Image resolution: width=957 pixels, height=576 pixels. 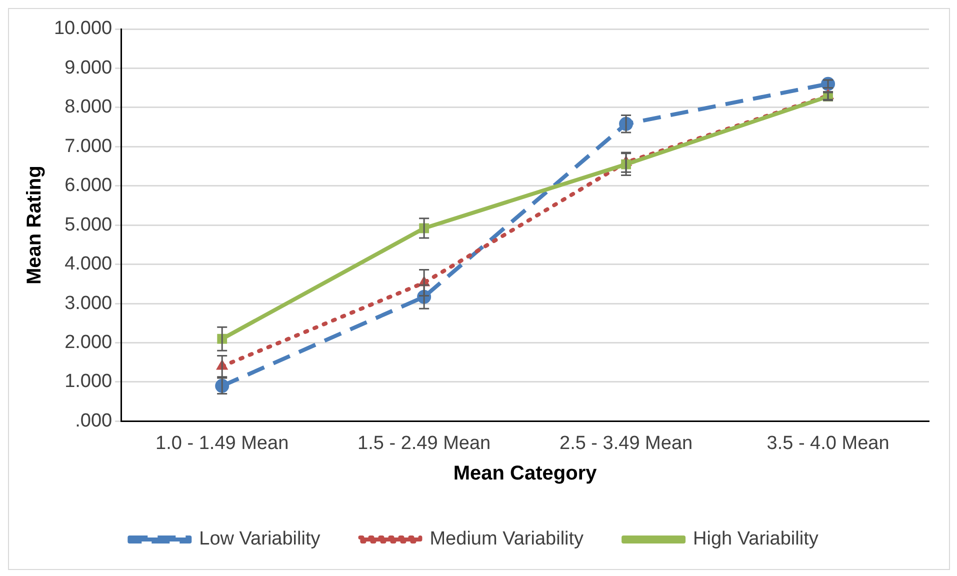 What do you see at coordinates (35, 225) in the screenshot?
I see `y-axis-title: Mean Rating` at bounding box center [35, 225].